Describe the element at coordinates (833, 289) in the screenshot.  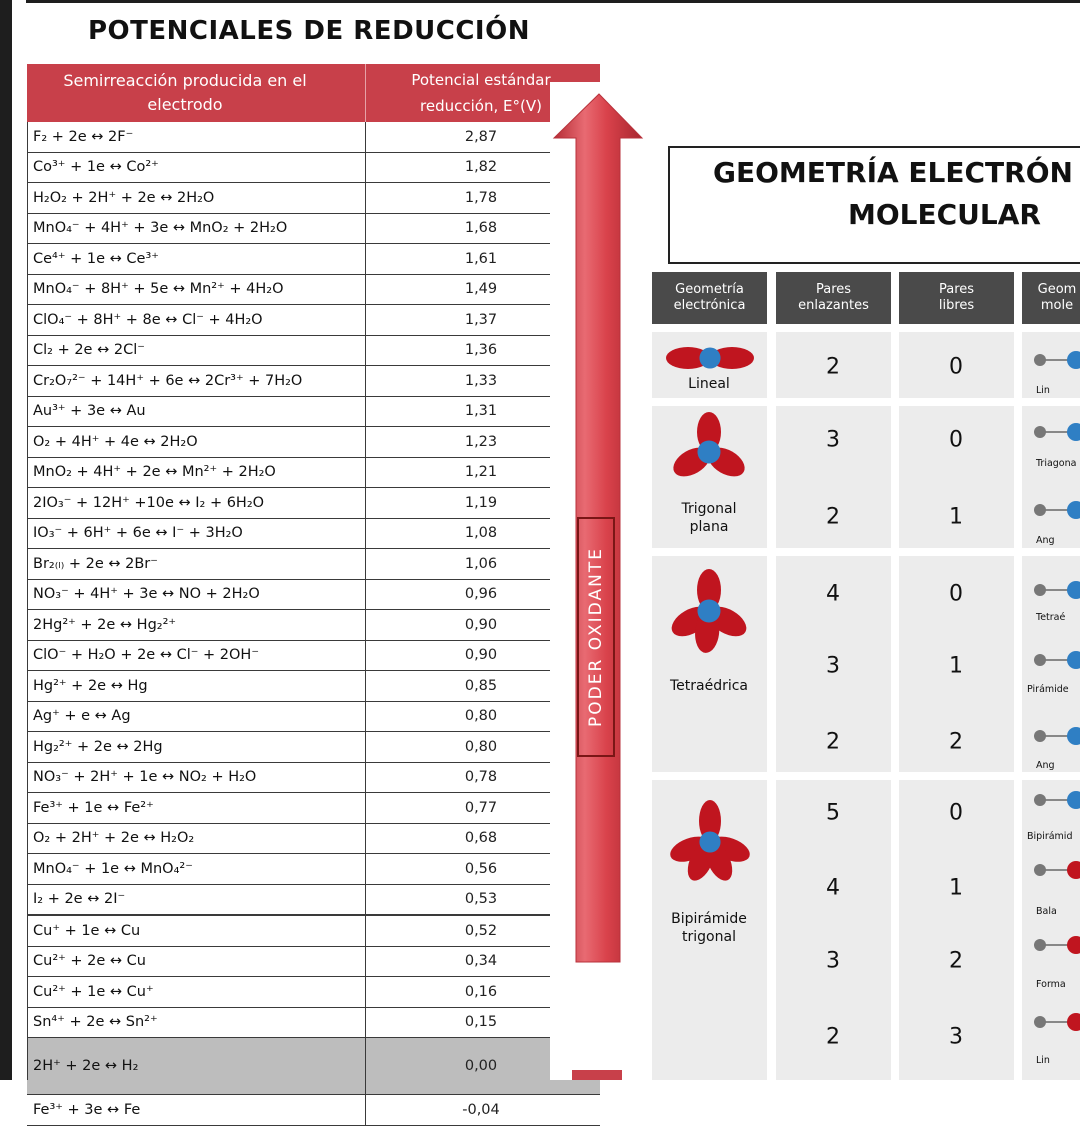
I see `header-line: Pares` at that location.